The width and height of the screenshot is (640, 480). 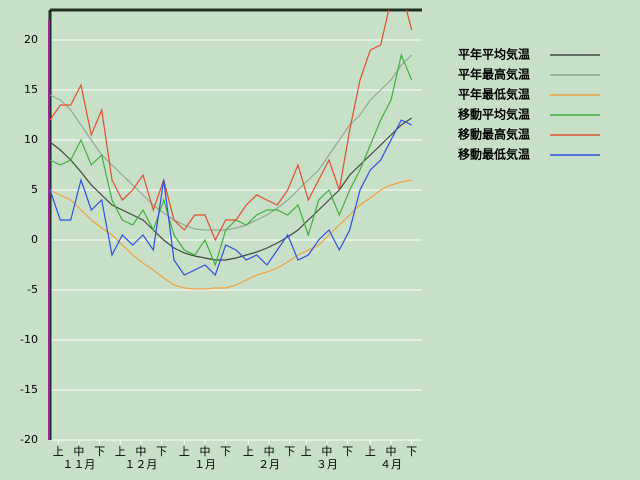 I want to click on y-tick-label: -5, so click(x=32, y=289).